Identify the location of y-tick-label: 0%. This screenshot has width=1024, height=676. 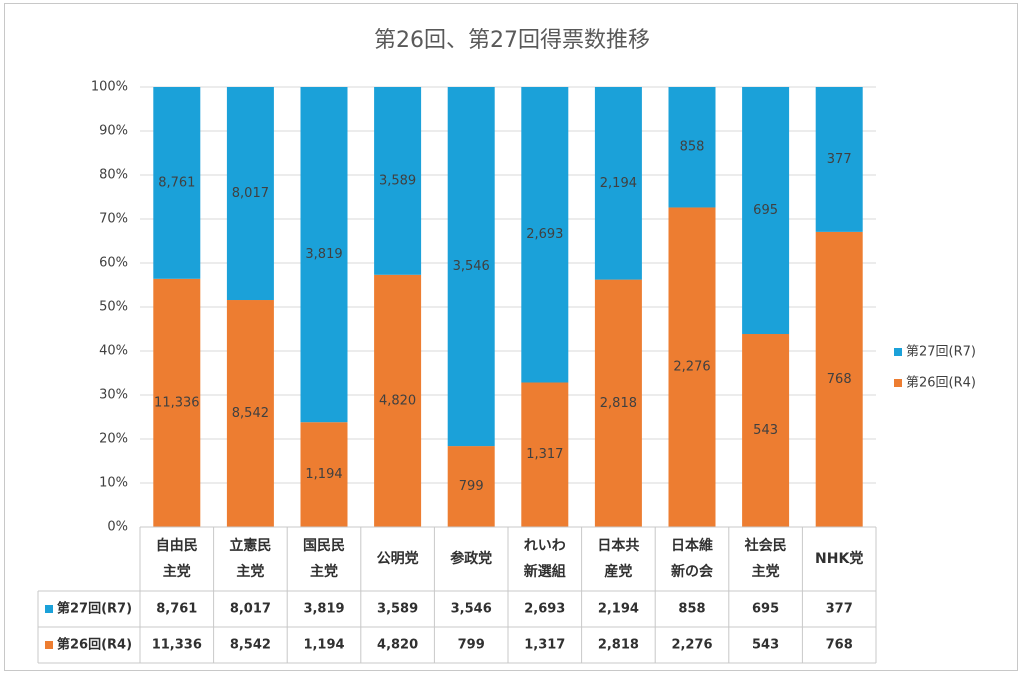
(117, 527).